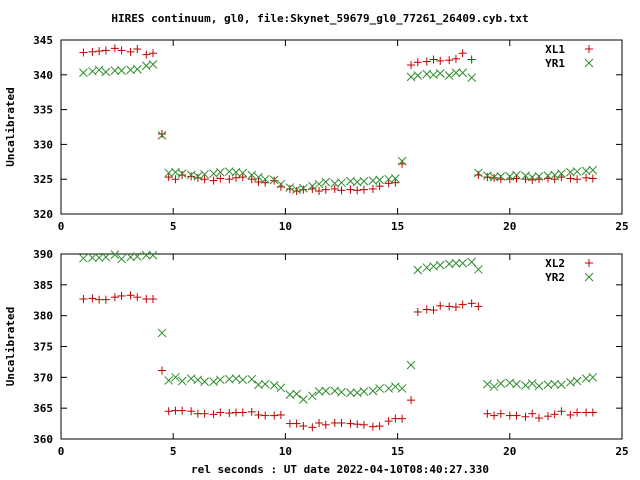  I want to click on x-tick-label: 15, so click(397, 451).